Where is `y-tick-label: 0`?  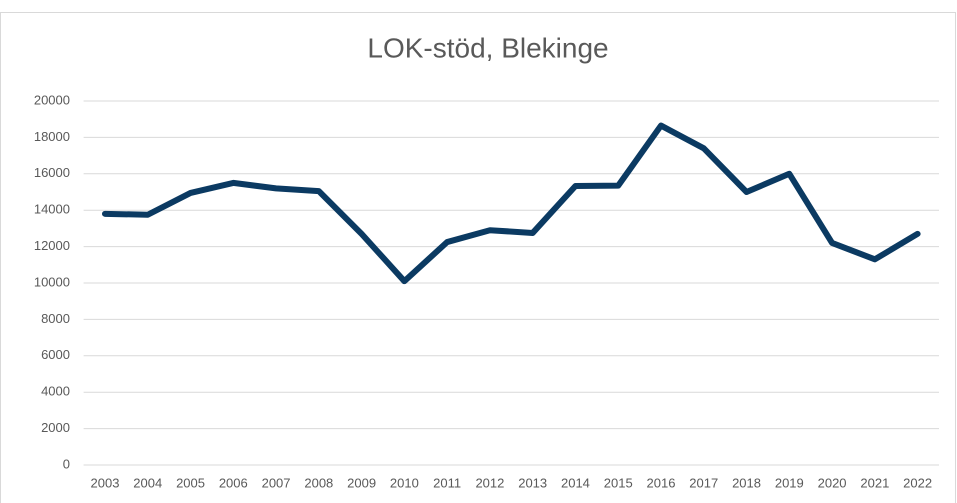
y-tick-label: 0 is located at coordinates (66, 463).